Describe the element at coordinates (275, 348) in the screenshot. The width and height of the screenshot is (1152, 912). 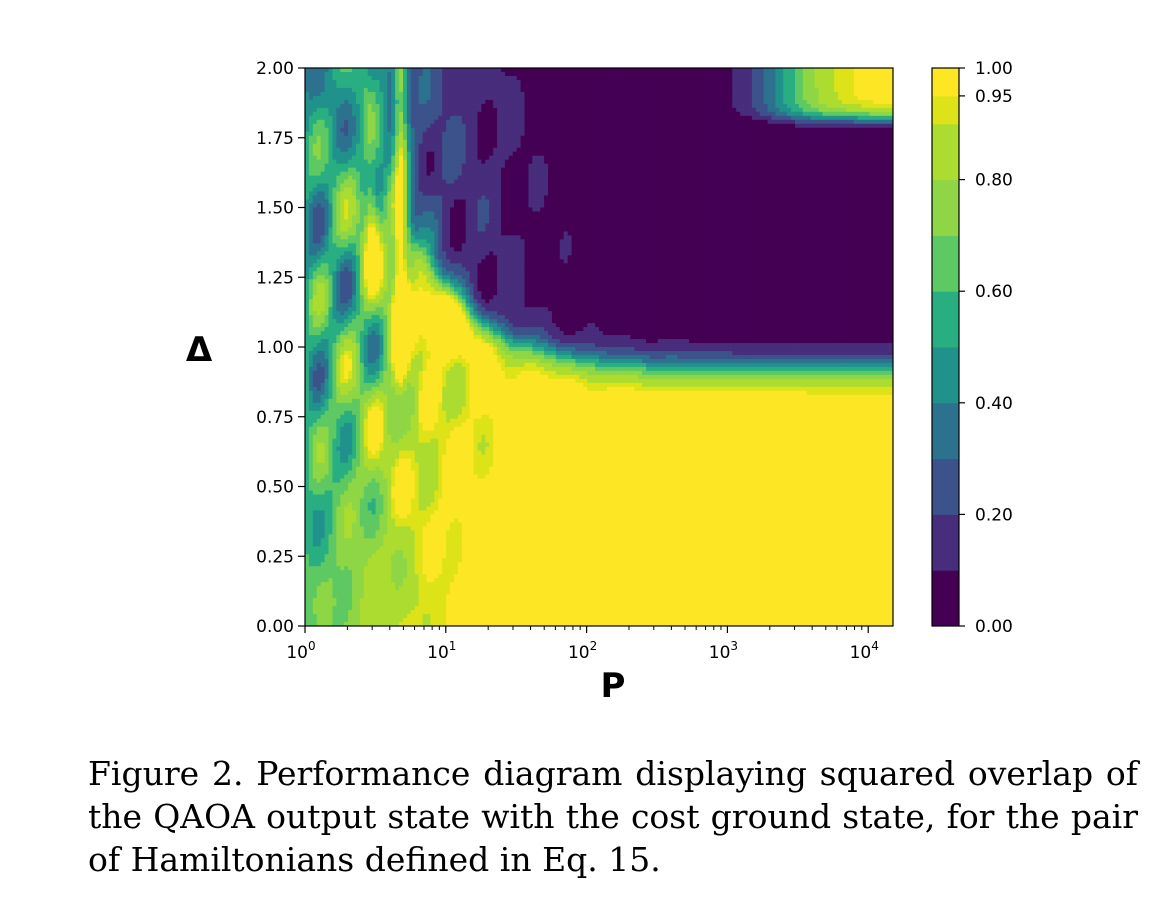
I see `y-tick-label: 1.00` at that location.